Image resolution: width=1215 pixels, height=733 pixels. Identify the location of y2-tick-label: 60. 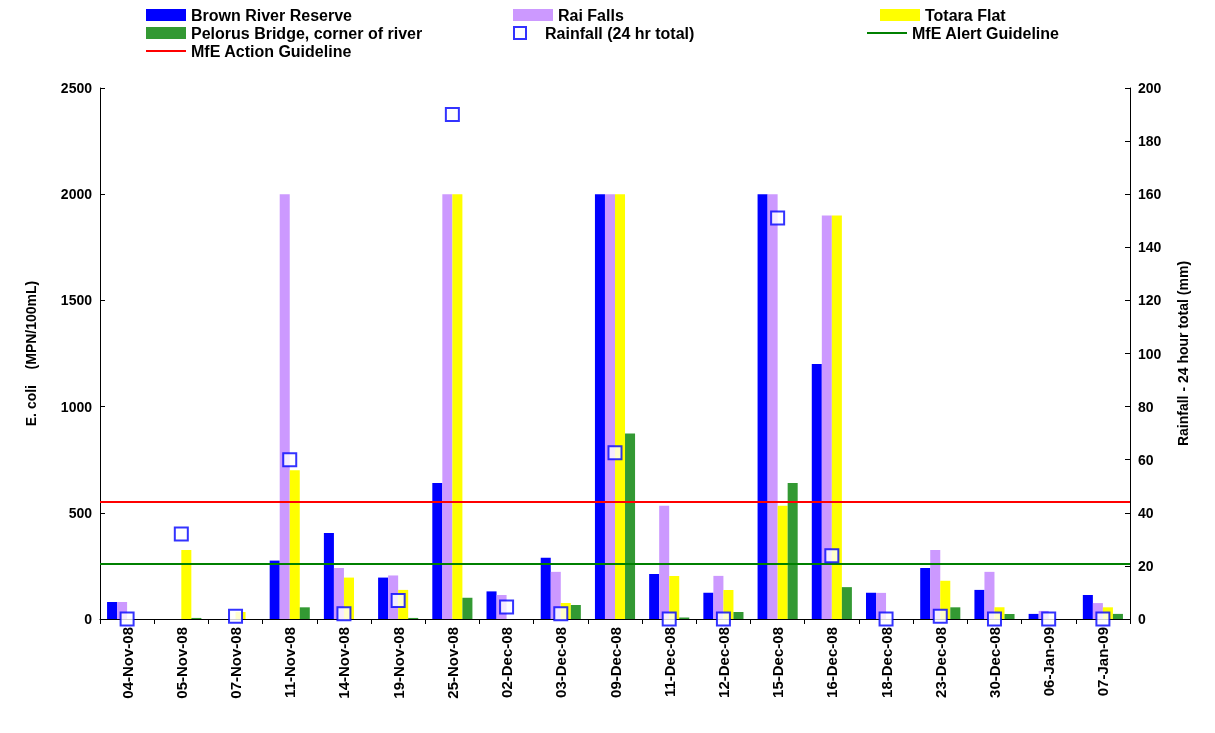
(1146, 459).